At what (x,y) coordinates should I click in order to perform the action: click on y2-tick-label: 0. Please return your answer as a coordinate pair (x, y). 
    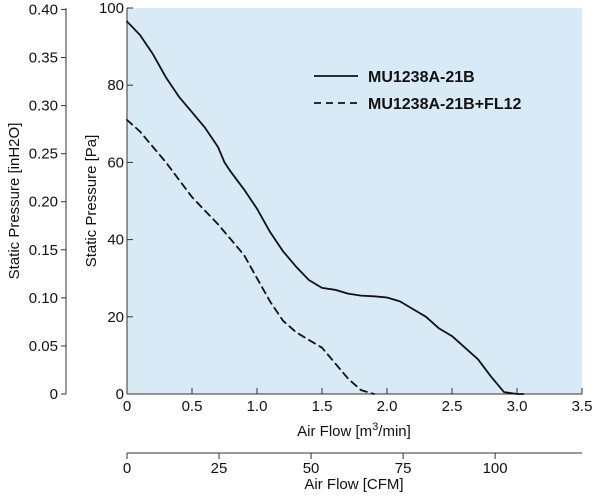
    Looking at the image, I should click on (54, 394).